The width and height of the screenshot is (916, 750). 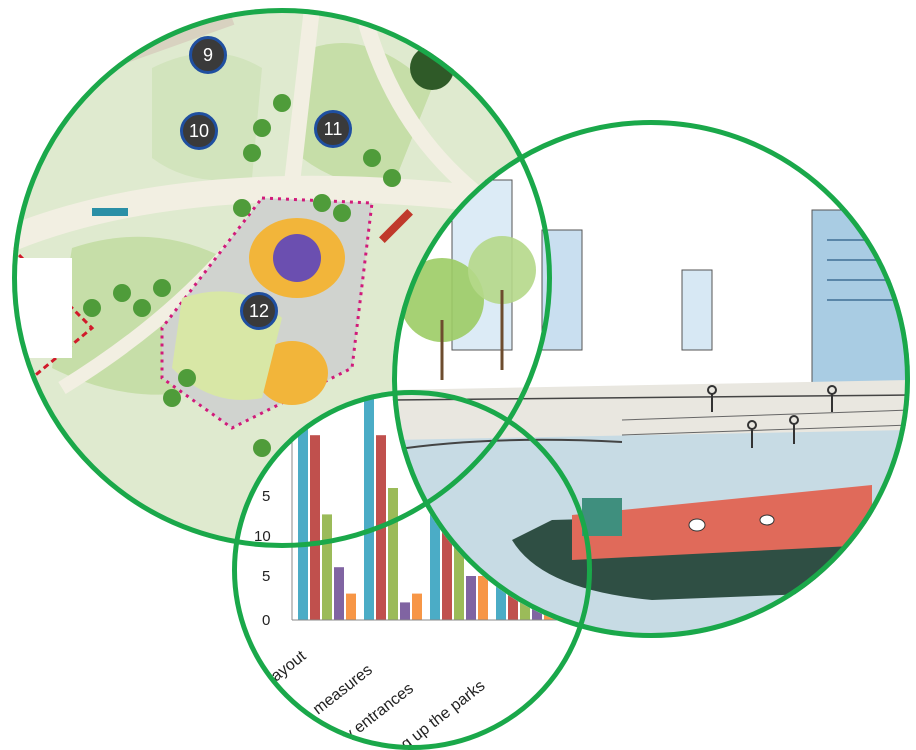 I want to click on bar-s3-c3, so click(x=459, y=580).